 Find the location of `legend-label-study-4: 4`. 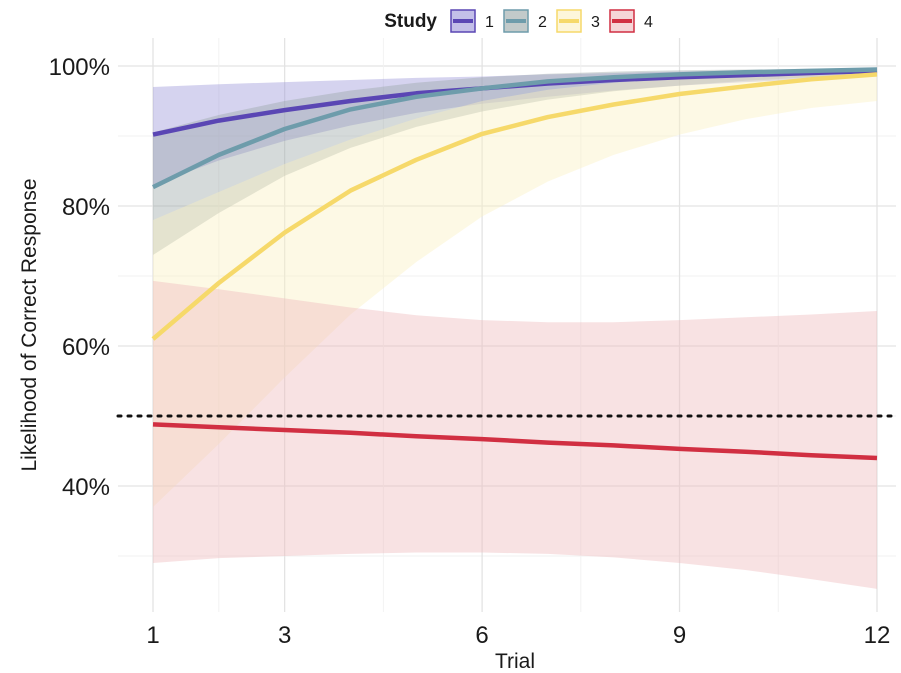

legend-label-study-4: 4 is located at coordinates (648, 22).